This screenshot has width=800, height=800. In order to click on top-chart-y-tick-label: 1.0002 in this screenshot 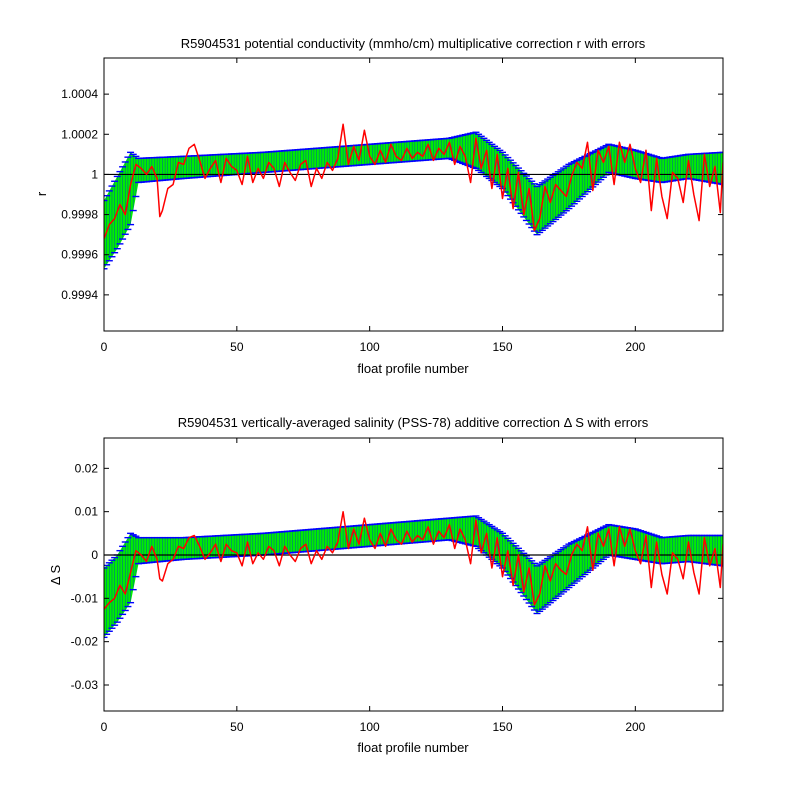, I will do `click(79, 134)`.